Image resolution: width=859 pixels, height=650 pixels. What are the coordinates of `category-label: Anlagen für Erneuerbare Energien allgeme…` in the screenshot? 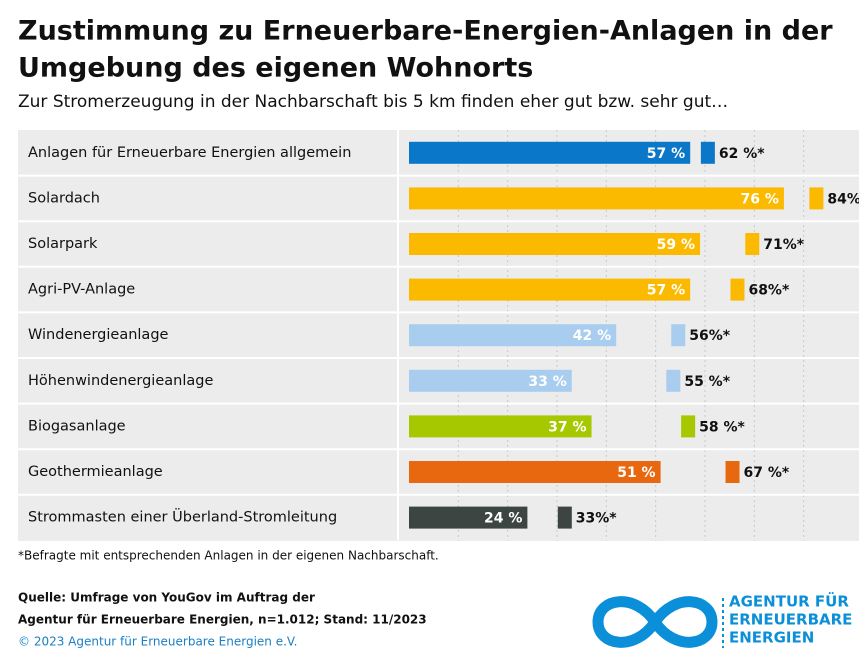 It's located at (189, 153).